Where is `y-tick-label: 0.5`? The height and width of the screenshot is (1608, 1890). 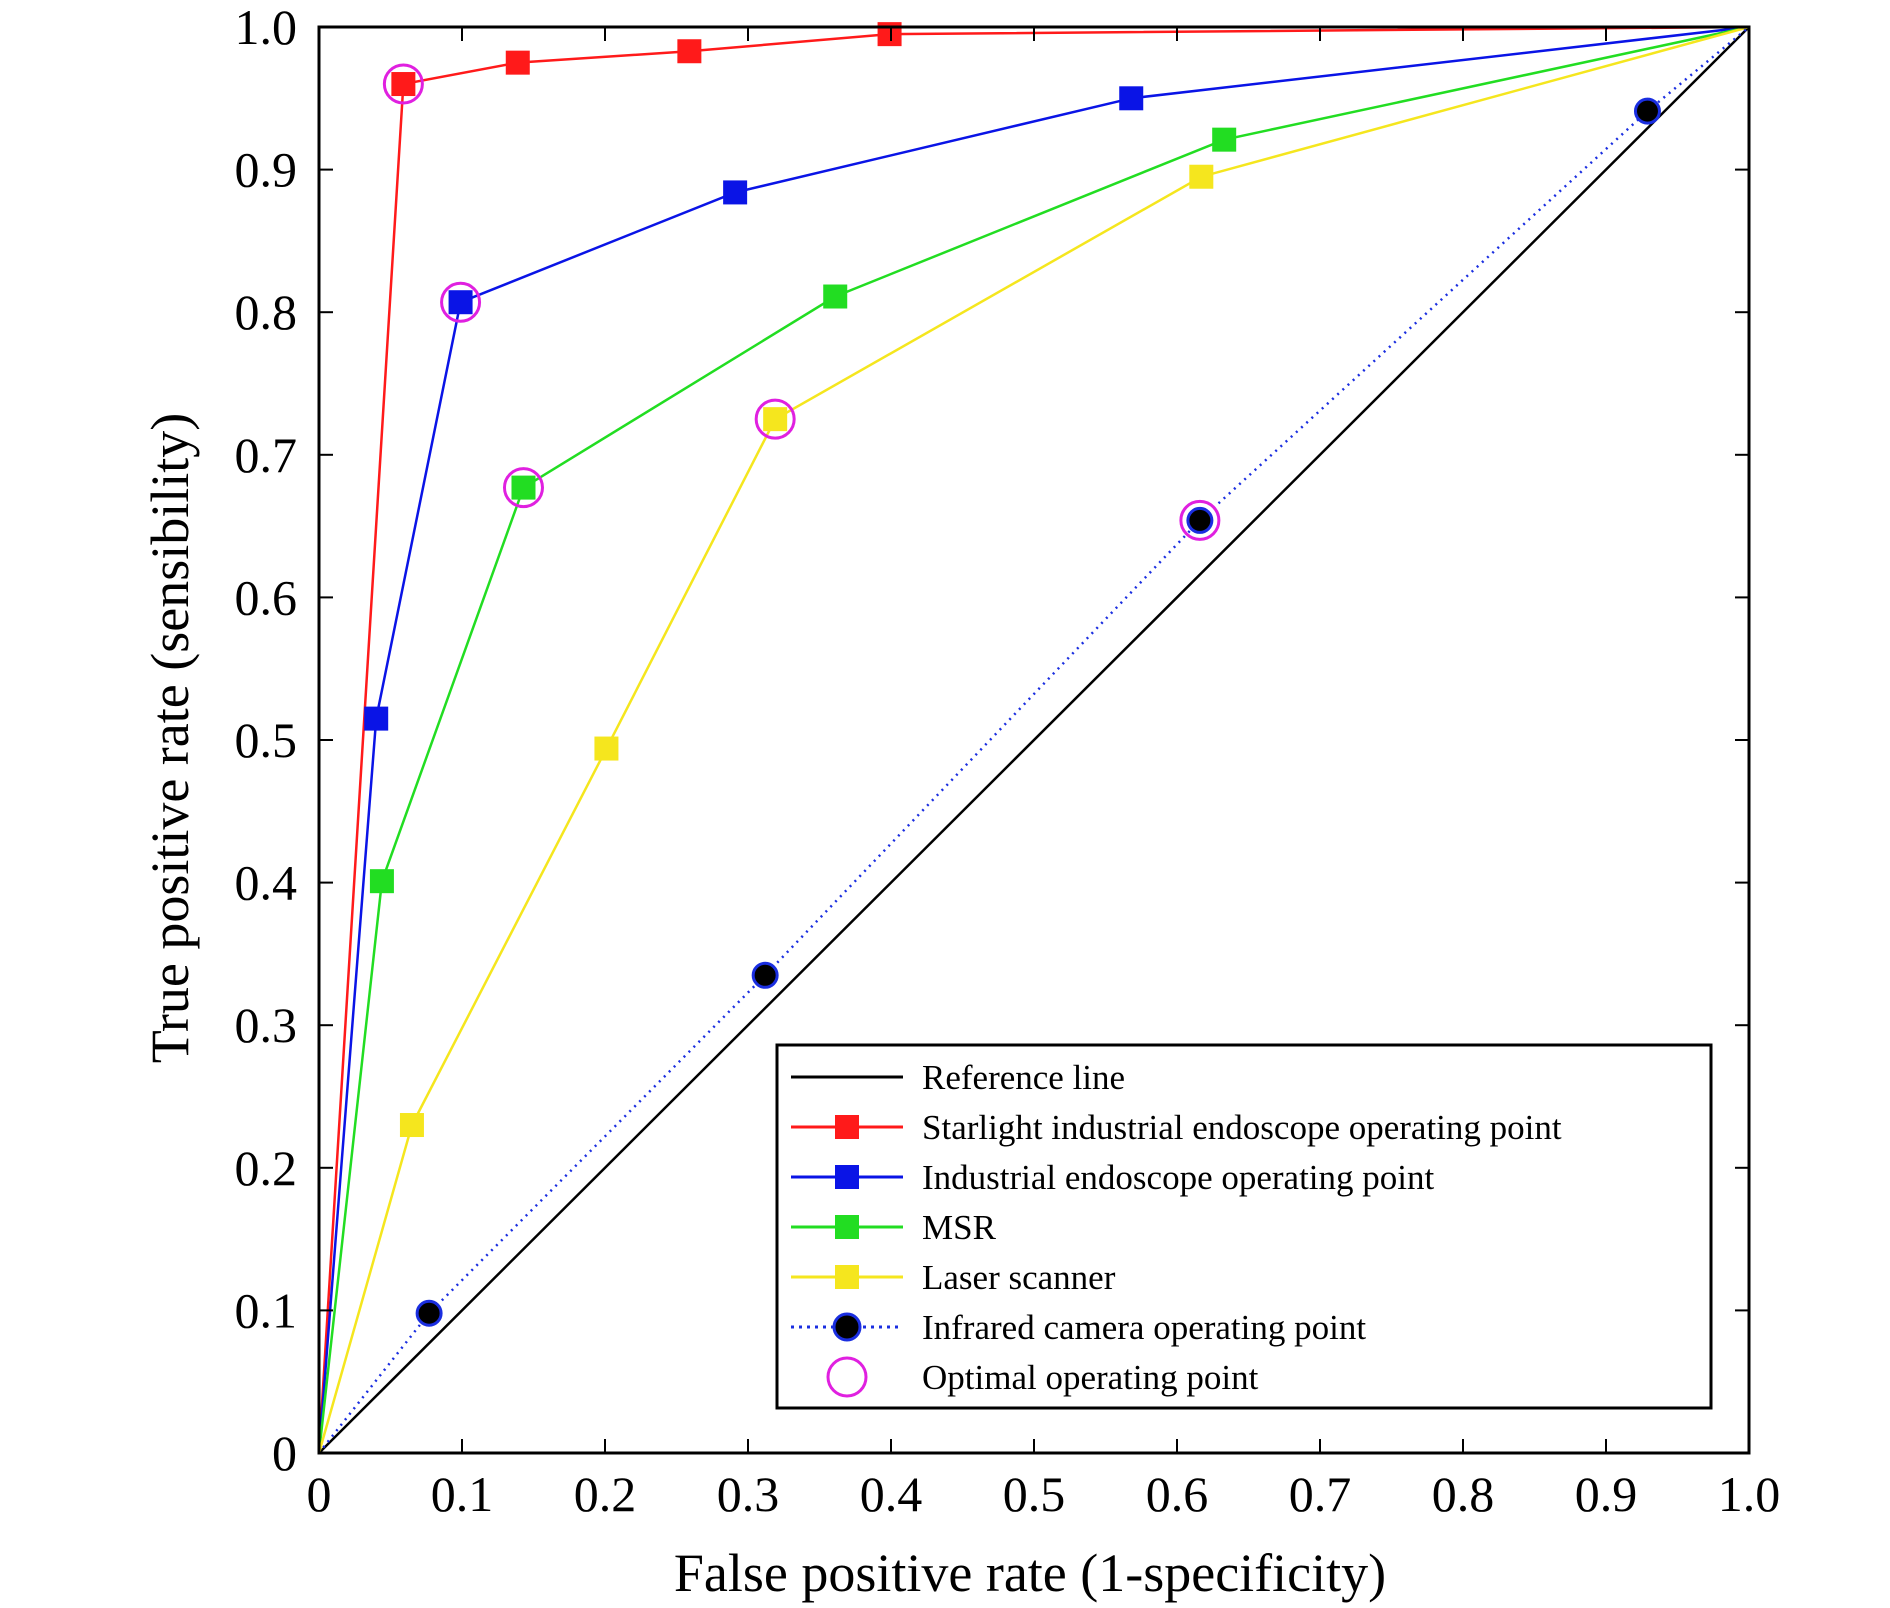 y-tick-label: 0.5 is located at coordinates (266, 740).